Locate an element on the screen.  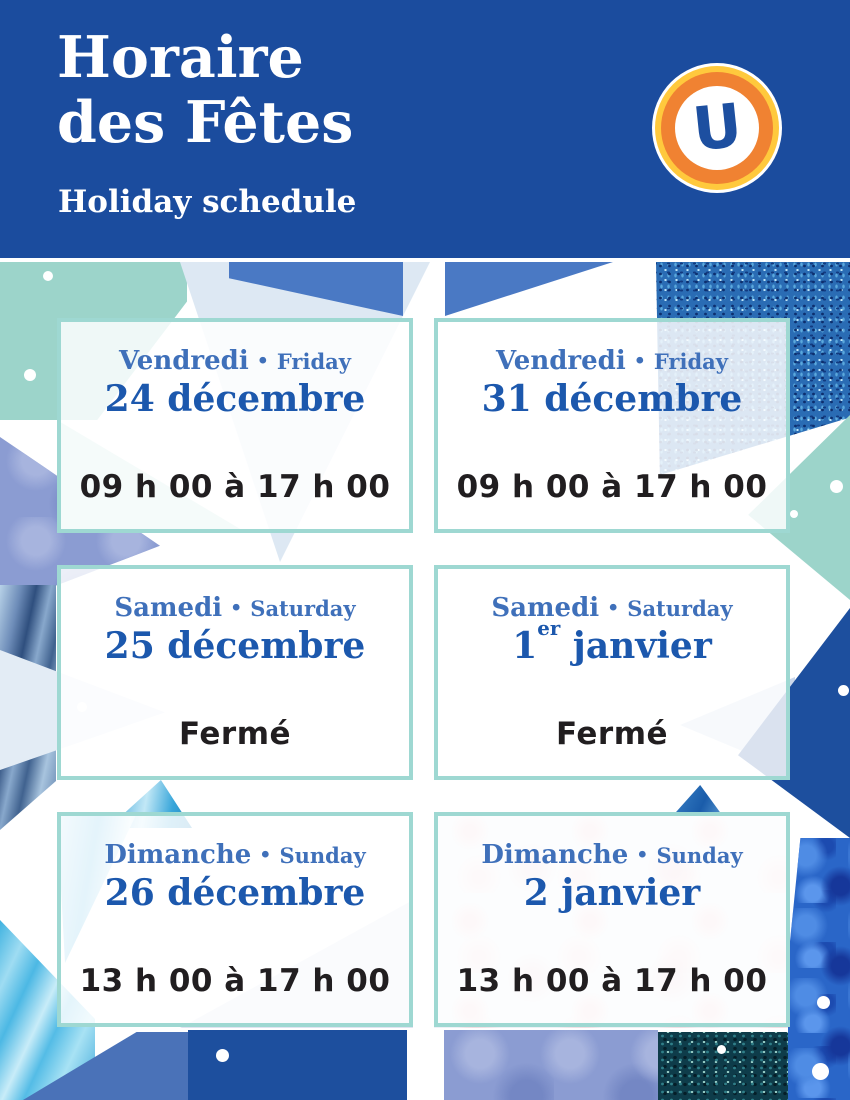
date-main: 25 décembre is located at coordinates (235, 645).